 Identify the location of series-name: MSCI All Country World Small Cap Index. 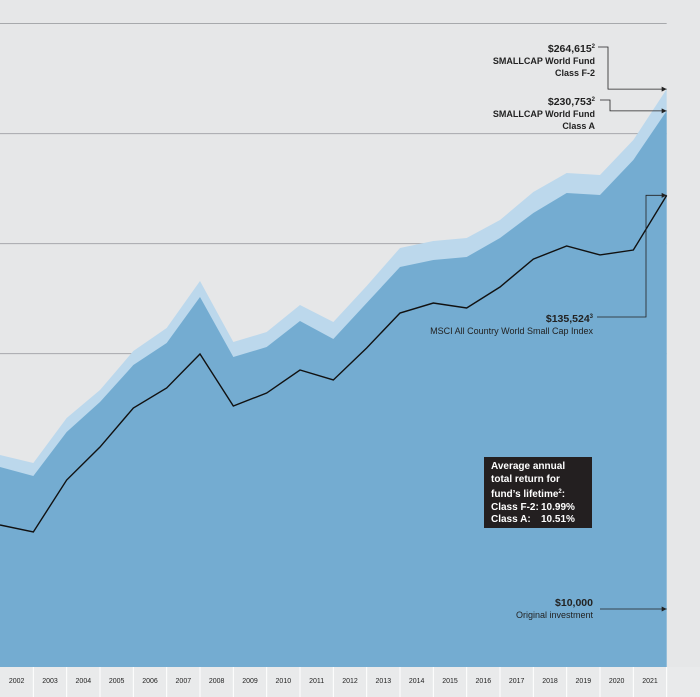
(511, 331).